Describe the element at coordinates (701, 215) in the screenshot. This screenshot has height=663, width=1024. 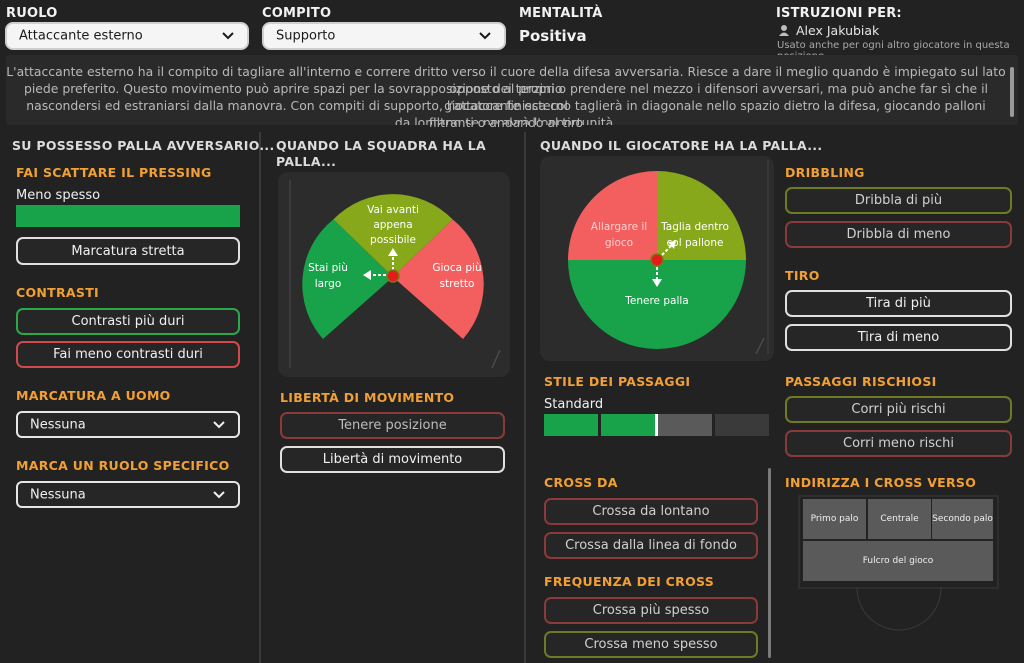
I see `pie-sector-right` at that location.